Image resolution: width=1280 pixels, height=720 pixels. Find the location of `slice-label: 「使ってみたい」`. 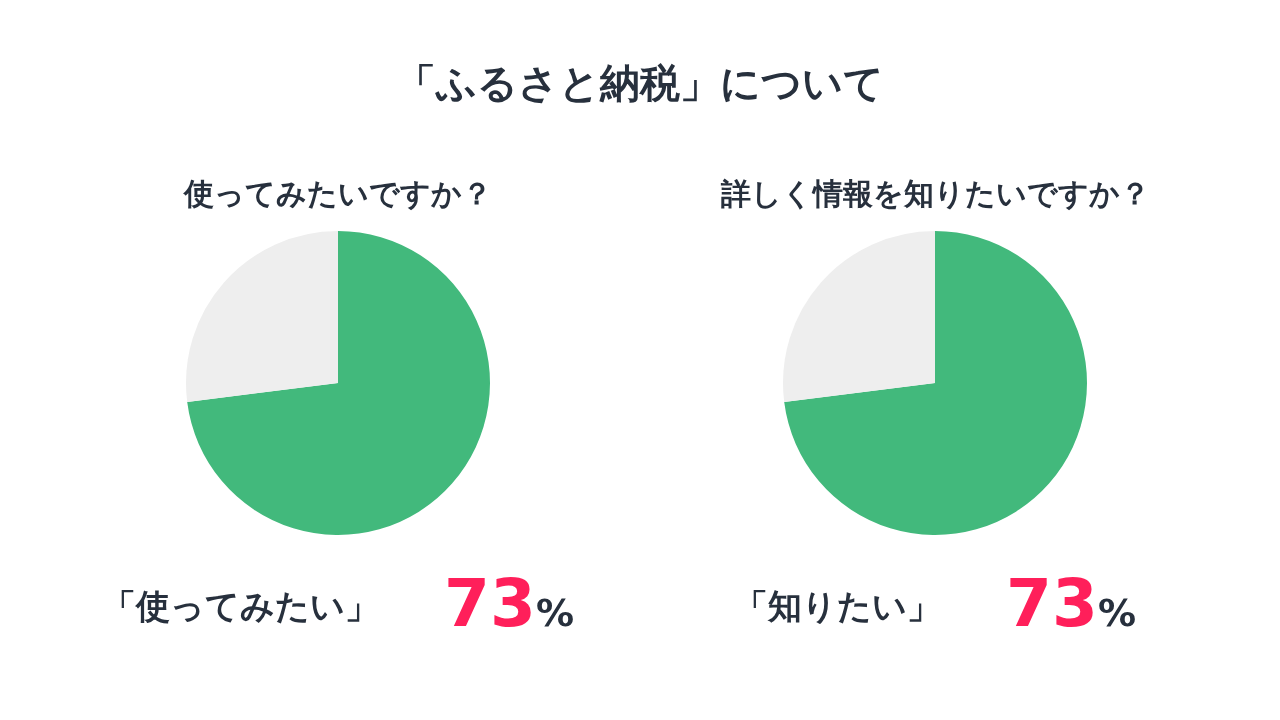

slice-label: 「使ってみたい」 is located at coordinates (241, 606).